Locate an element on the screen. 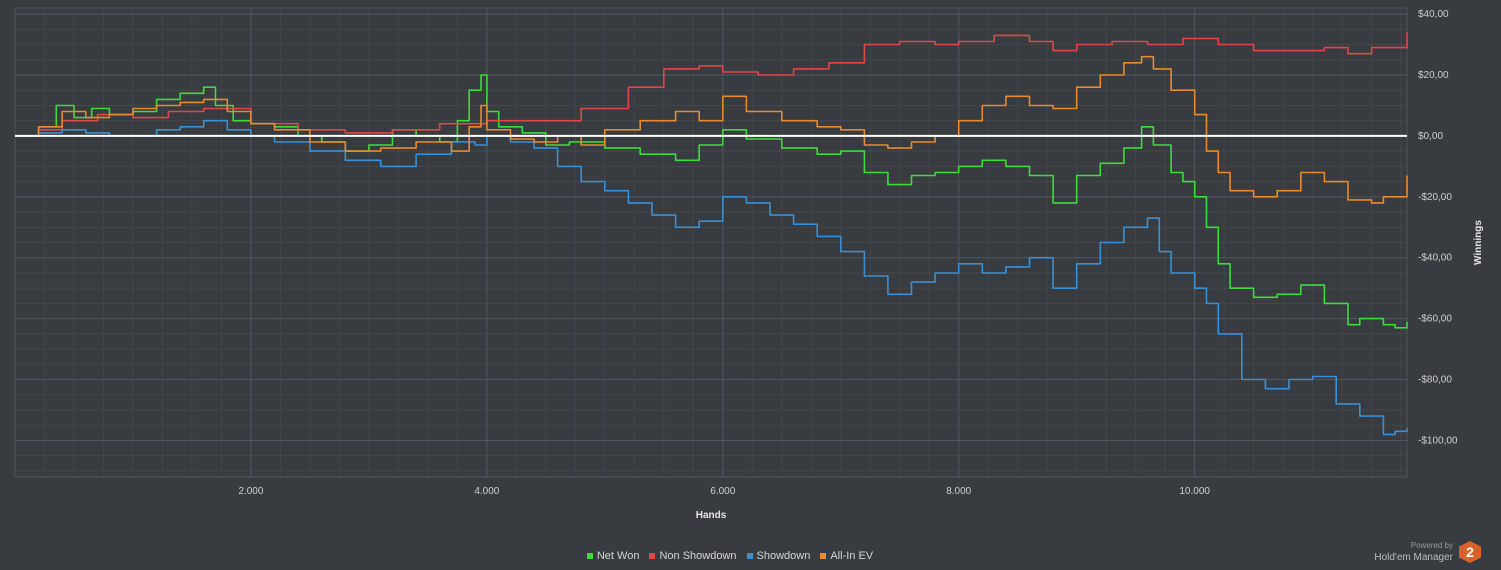 Image resolution: width=1501 pixels, height=570 pixels. x-tick-label: 4.000 is located at coordinates (486, 491).